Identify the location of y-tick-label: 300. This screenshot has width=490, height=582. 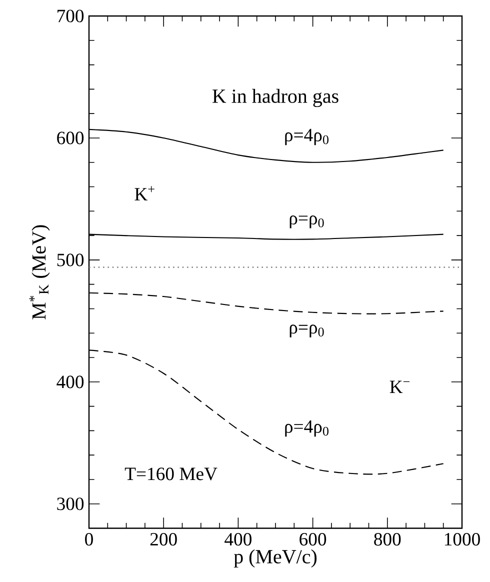
(70, 504).